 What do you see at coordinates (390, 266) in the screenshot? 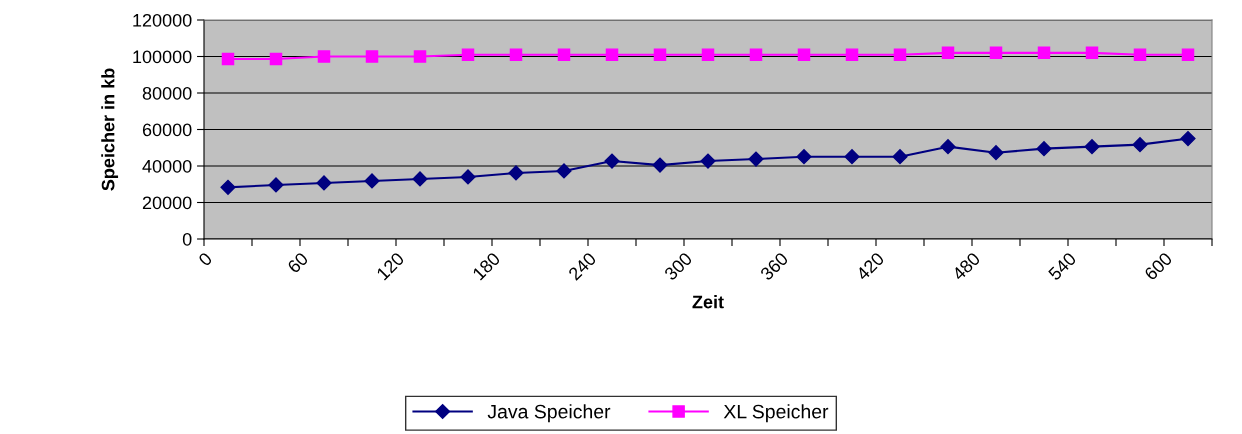
I see `x-tick-label: 120` at bounding box center [390, 266].